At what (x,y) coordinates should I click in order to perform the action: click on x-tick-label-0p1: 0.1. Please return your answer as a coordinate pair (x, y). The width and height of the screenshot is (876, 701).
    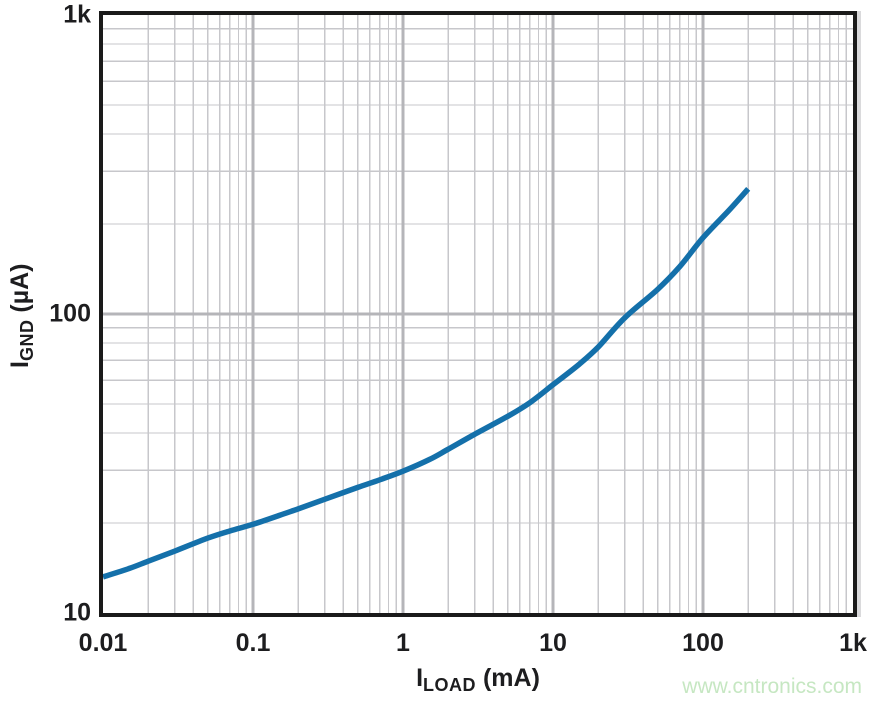
    Looking at the image, I should click on (253, 643).